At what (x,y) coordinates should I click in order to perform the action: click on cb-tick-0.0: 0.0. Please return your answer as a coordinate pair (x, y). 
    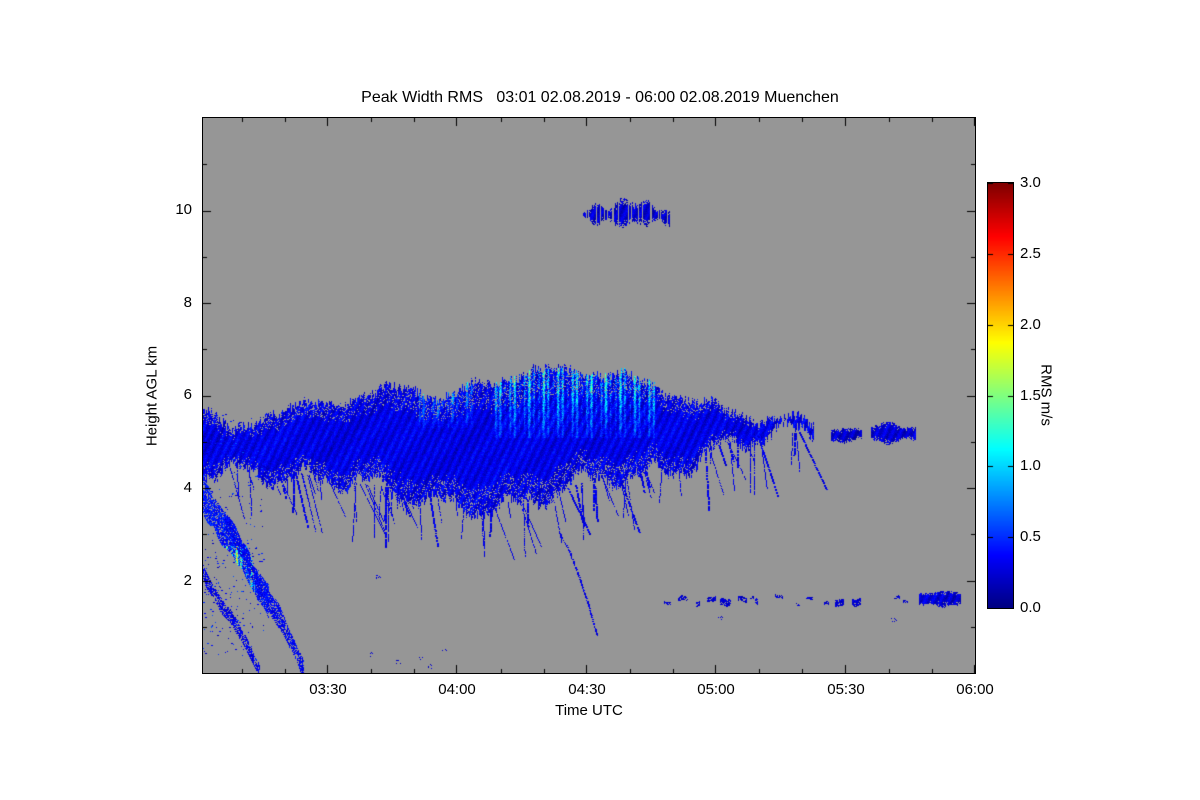
    Looking at the image, I should click on (1030, 607).